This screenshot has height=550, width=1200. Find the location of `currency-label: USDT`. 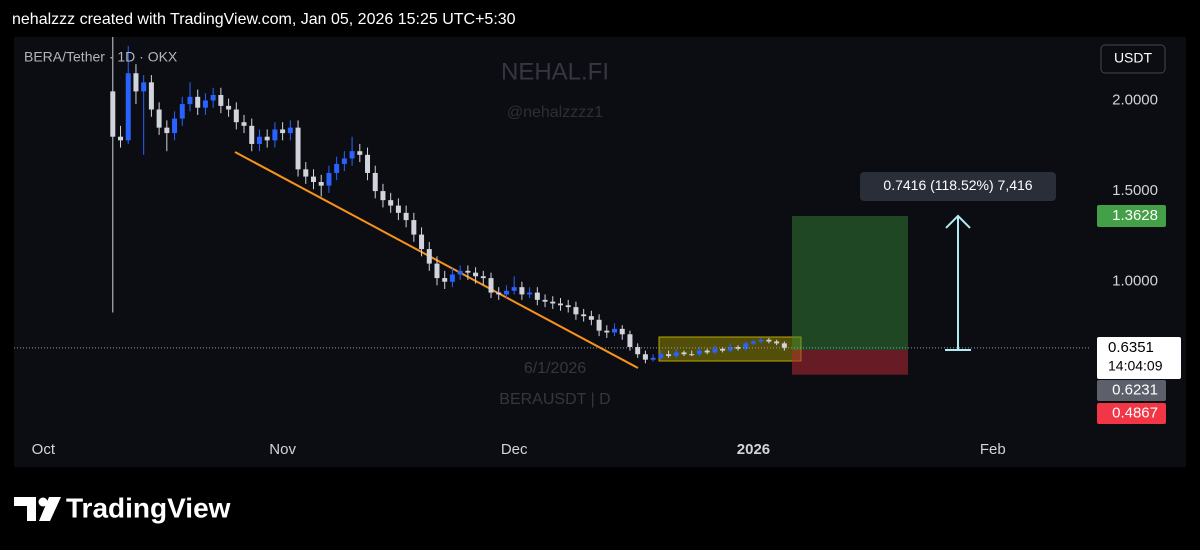

currency-label: USDT is located at coordinates (1133, 58).